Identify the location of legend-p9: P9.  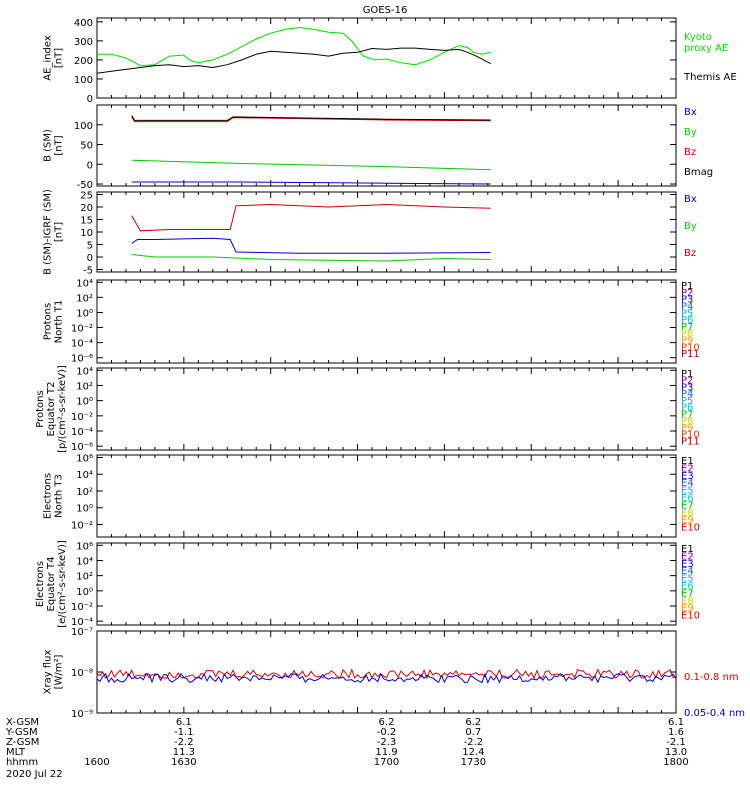
(687, 428).